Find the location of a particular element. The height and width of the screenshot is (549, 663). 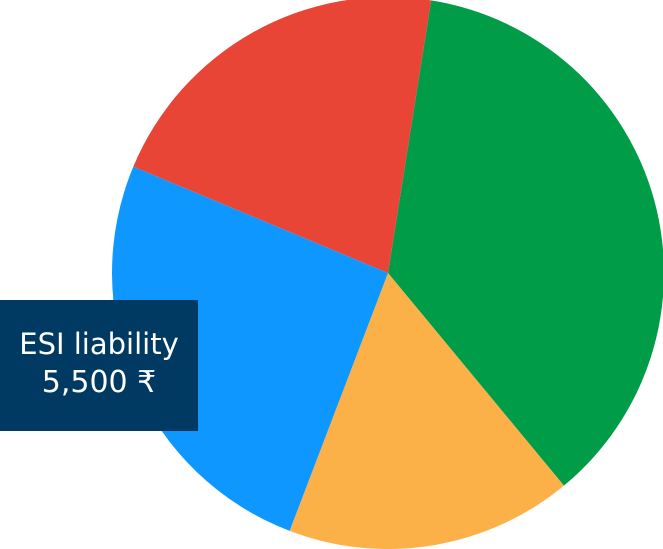

tooltip-value: 5,500 ₹ is located at coordinates (99, 382).